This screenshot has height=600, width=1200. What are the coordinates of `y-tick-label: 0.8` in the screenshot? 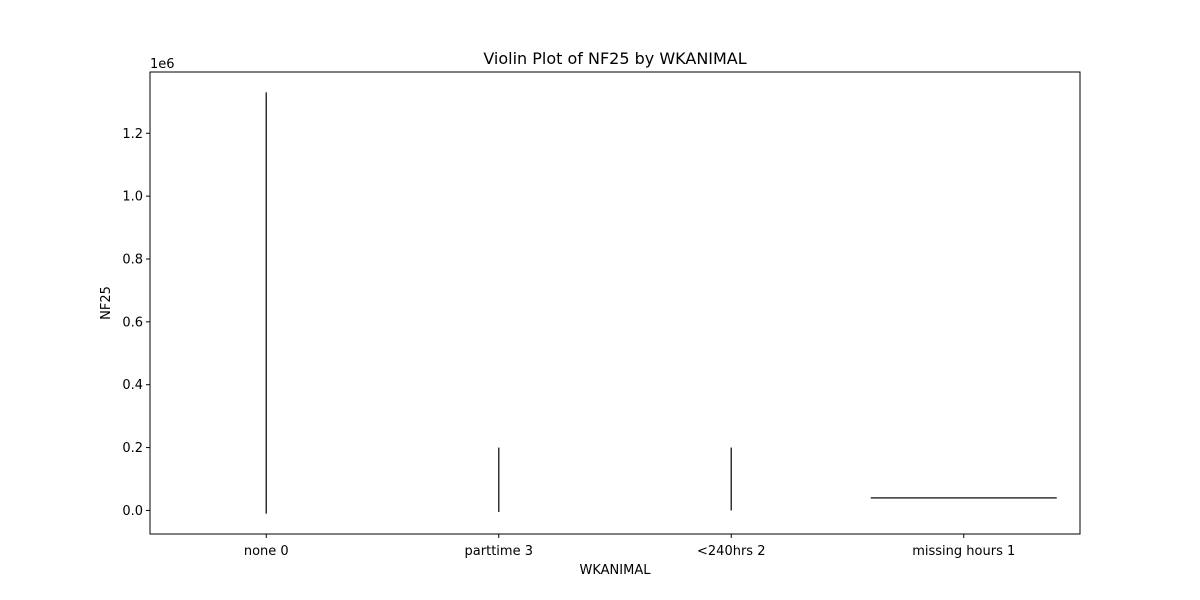 It's located at (132, 260).